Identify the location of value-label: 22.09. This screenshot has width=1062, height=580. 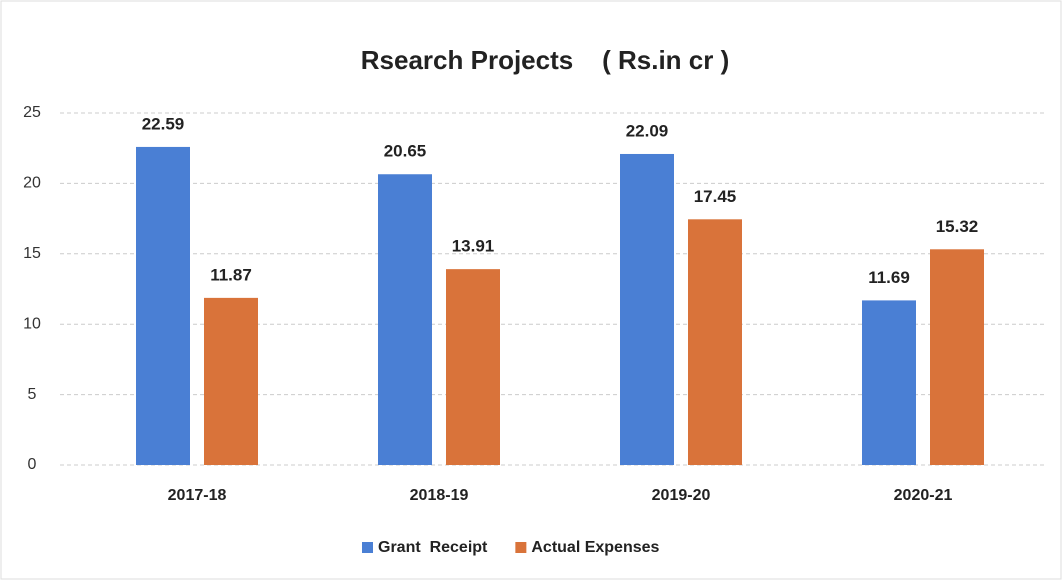
(647, 130).